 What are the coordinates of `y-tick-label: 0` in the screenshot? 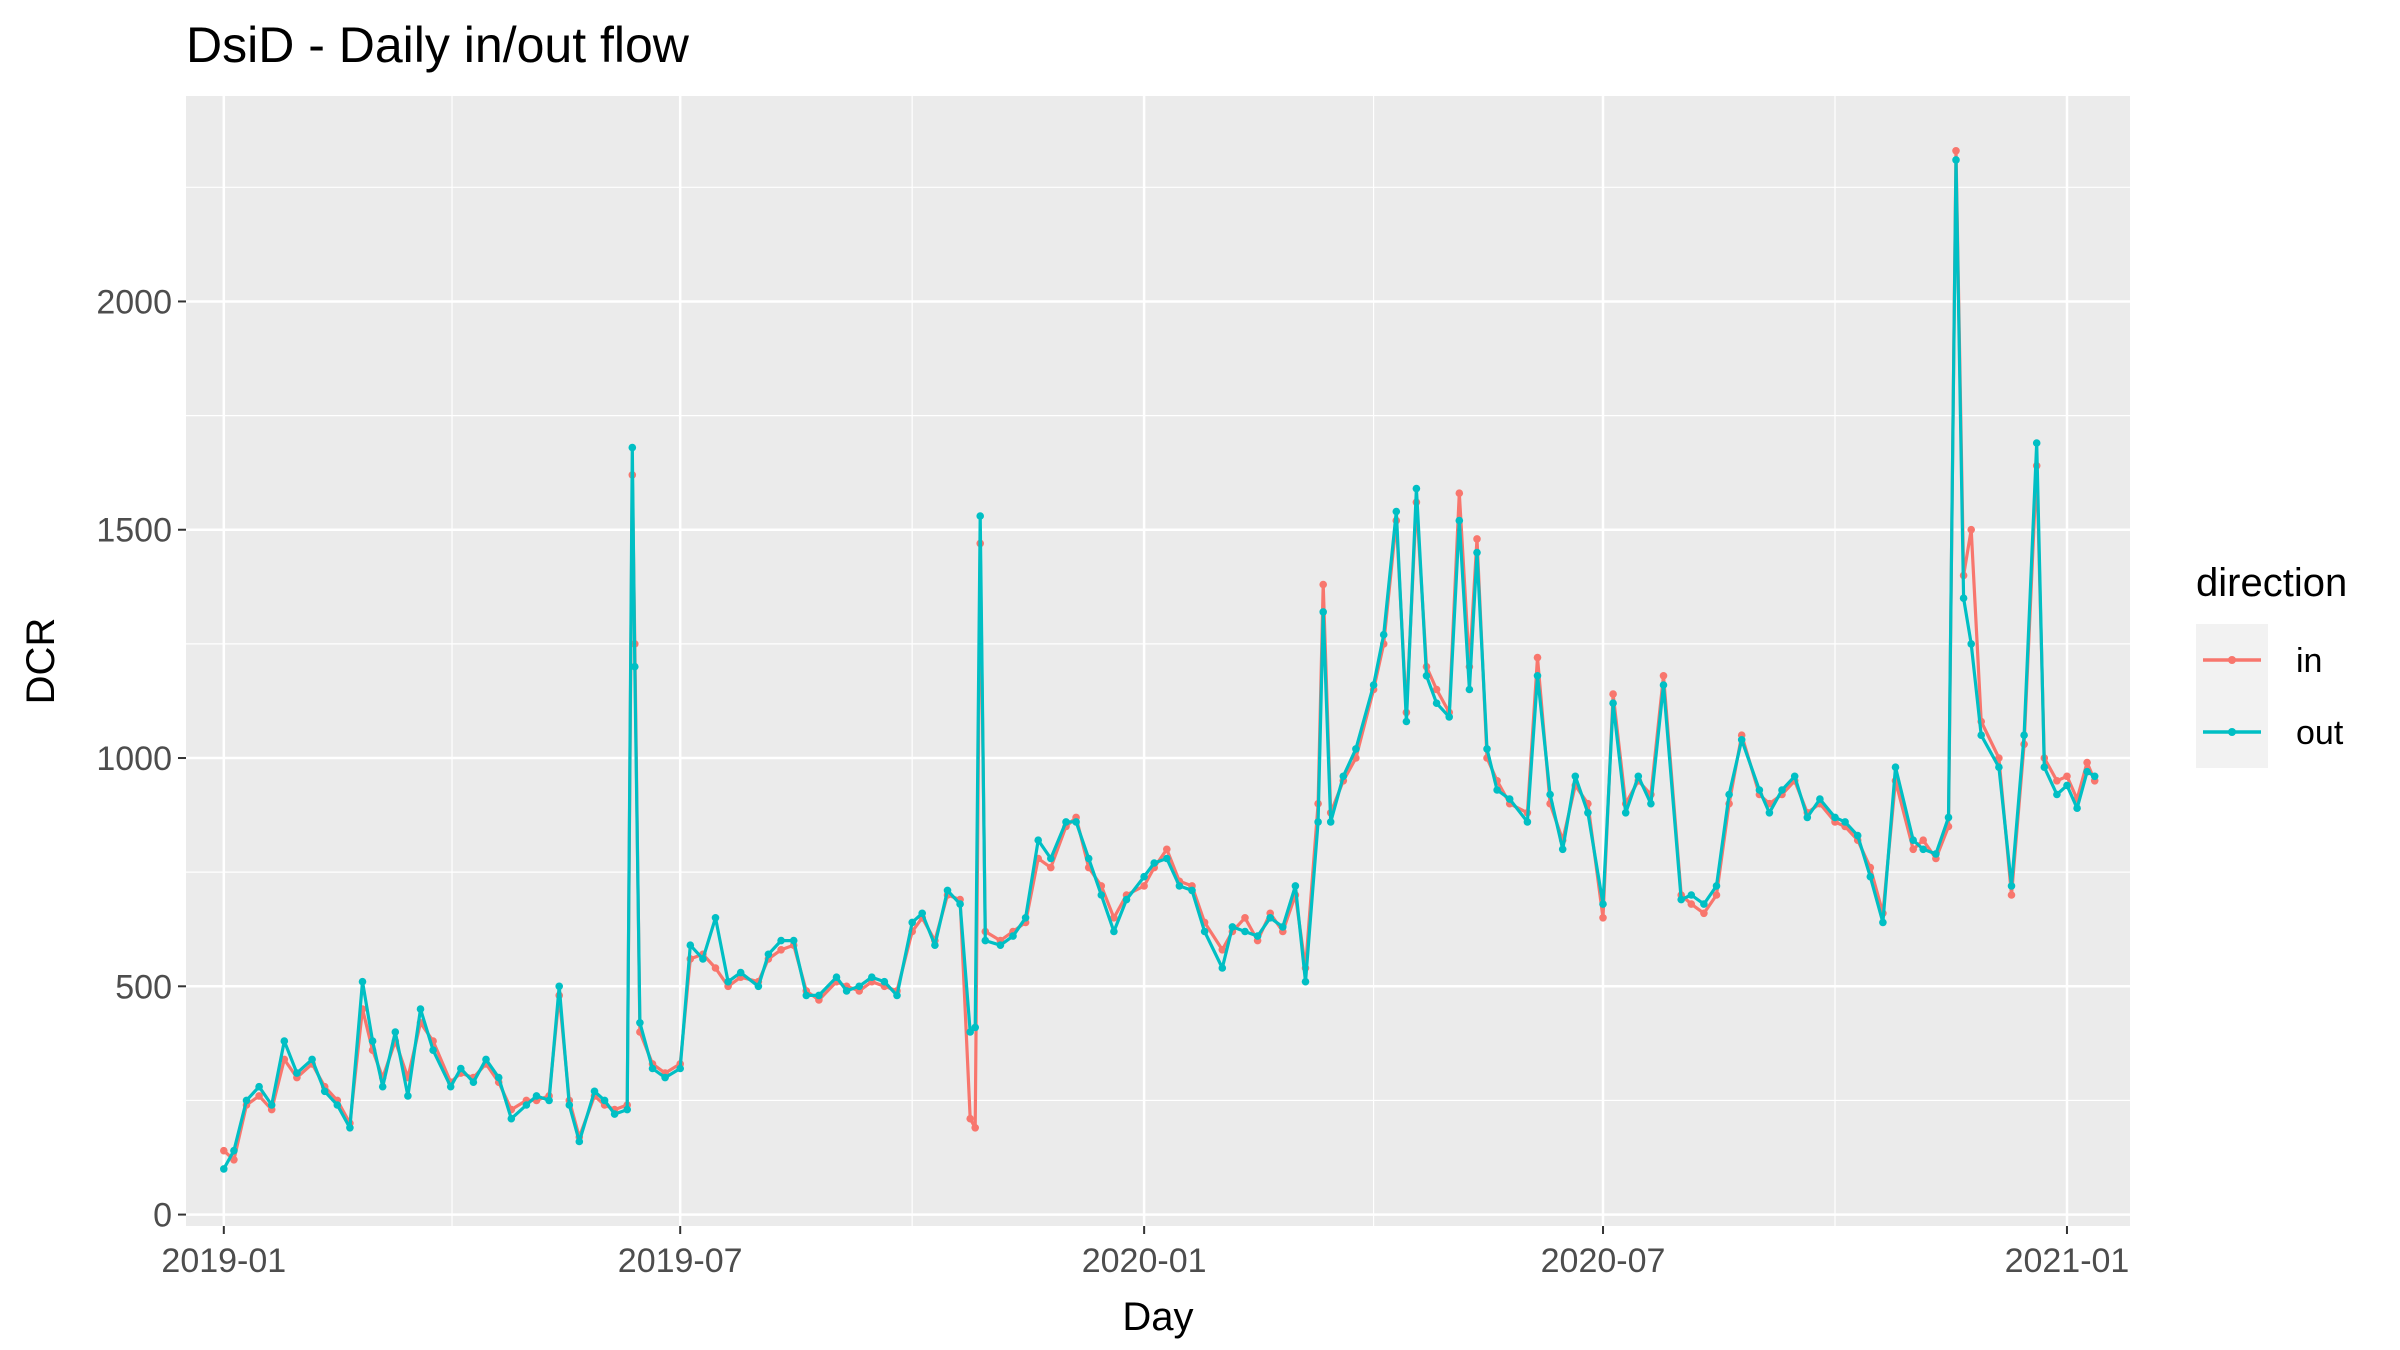 It's located at (162, 1216).